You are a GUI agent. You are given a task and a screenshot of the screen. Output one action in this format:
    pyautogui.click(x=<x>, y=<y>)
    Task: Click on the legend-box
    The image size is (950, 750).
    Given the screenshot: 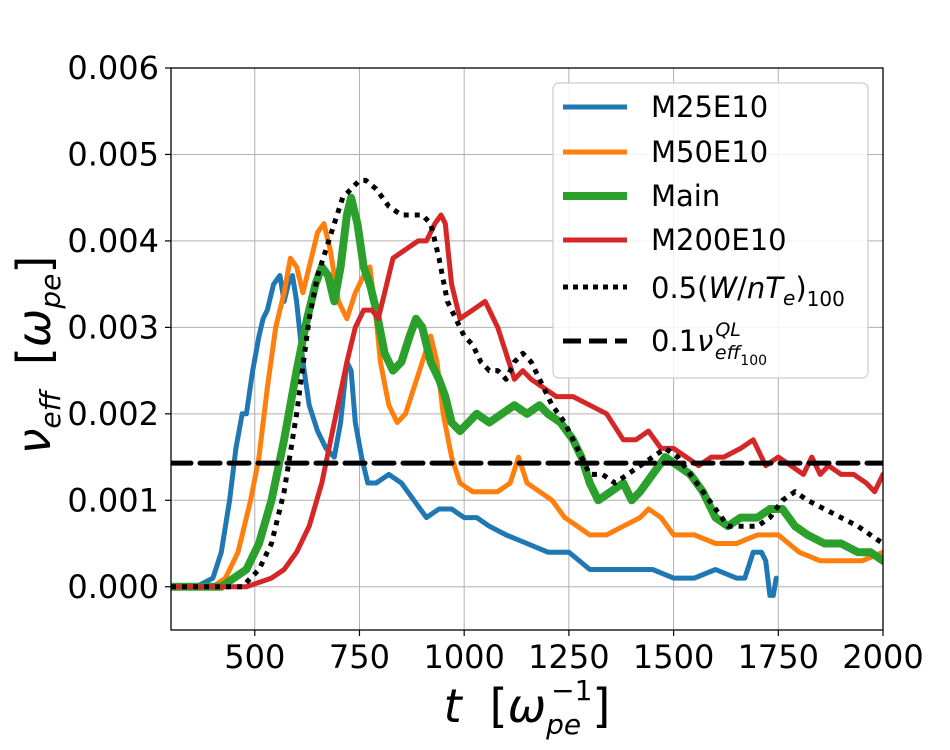 What is the action you would take?
    pyautogui.click(x=710, y=230)
    